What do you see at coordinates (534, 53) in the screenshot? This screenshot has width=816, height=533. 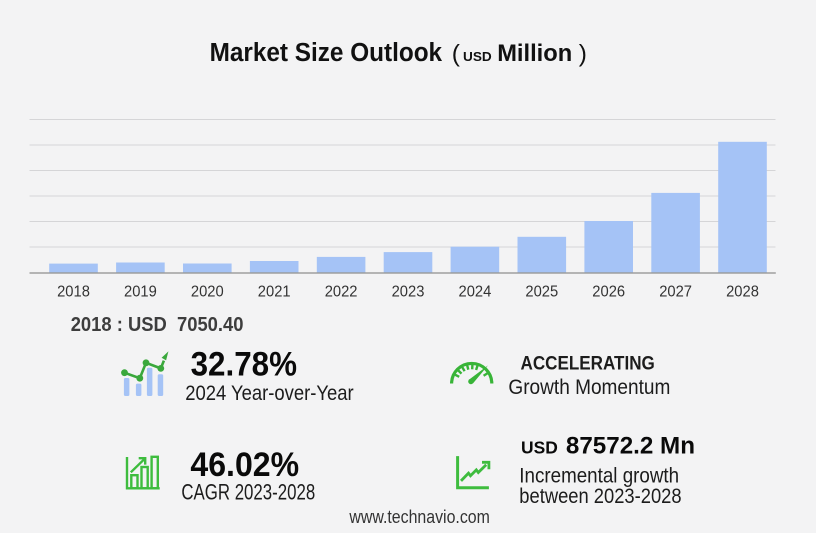 I see `svg-text: Million` at bounding box center [534, 53].